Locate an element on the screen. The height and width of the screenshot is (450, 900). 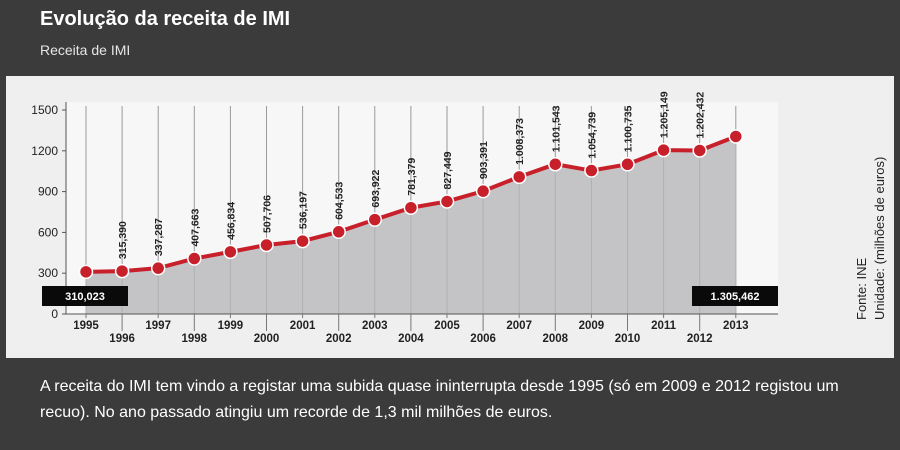
data-label: 1.054,739 is located at coordinates (592, 135).